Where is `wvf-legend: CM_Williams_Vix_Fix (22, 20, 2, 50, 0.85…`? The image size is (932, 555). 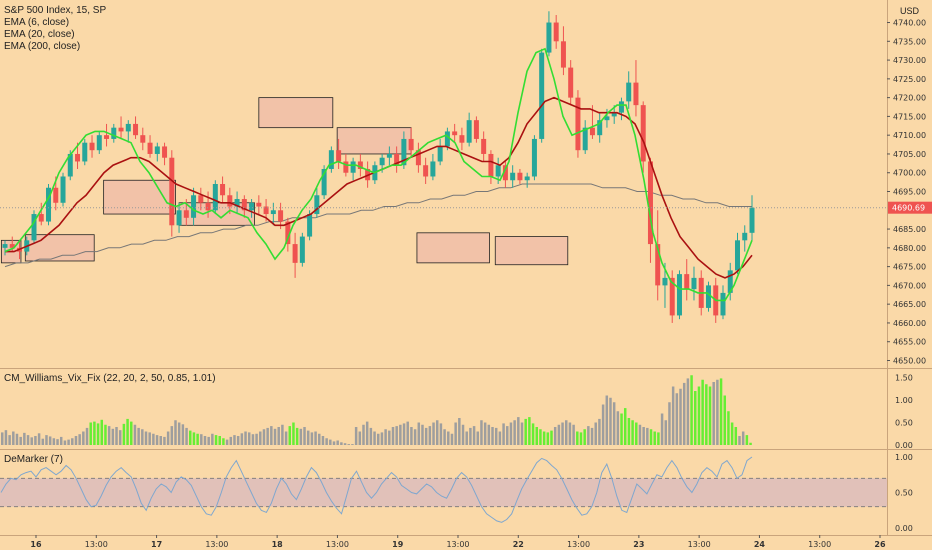 wvf-legend: CM_Williams_Vix_Fix (22, 20, 2, 50, 0.85… is located at coordinates (110, 378).